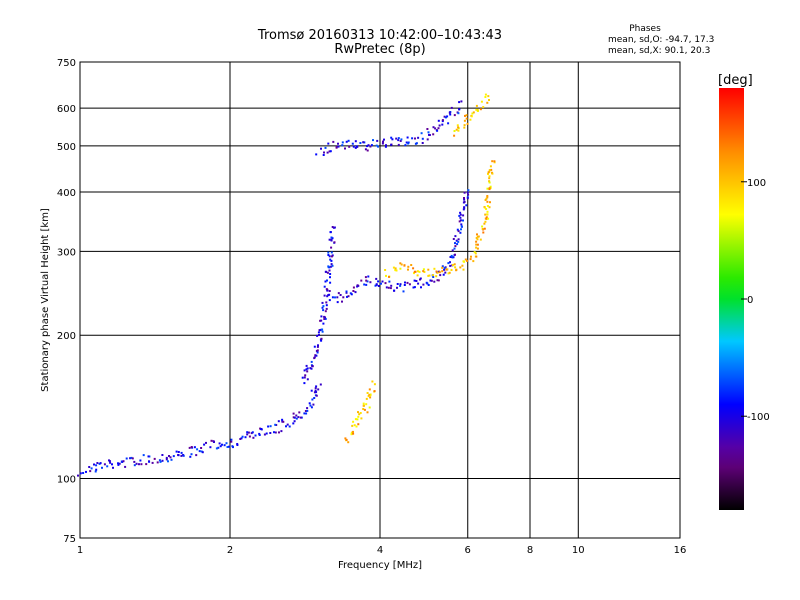 This screenshot has height=600, width=800. Describe the element at coordinates (731, 299) in the screenshot. I see `colorbar-gradient` at that location.